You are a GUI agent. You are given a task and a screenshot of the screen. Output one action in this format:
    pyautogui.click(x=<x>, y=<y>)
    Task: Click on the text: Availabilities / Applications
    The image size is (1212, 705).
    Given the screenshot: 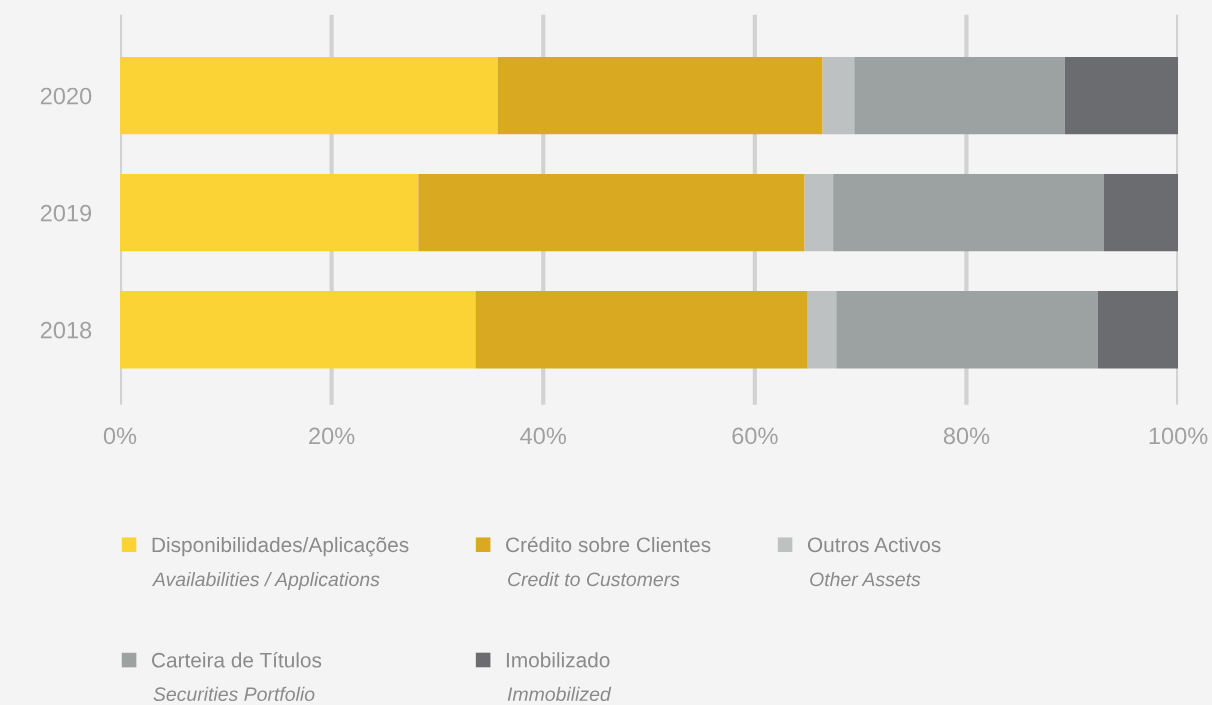 What is the action you would take?
    pyautogui.click(x=265, y=581)
    